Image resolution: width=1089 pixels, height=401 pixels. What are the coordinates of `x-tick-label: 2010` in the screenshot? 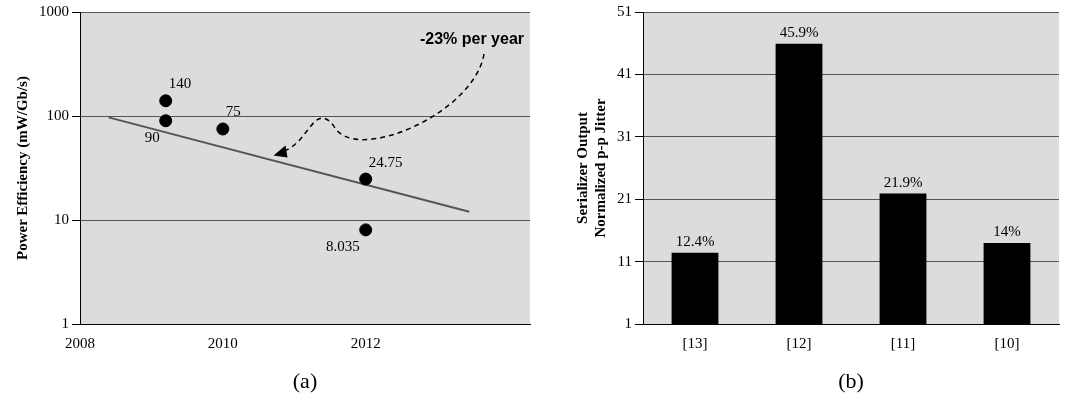 It's located at (222, 342).